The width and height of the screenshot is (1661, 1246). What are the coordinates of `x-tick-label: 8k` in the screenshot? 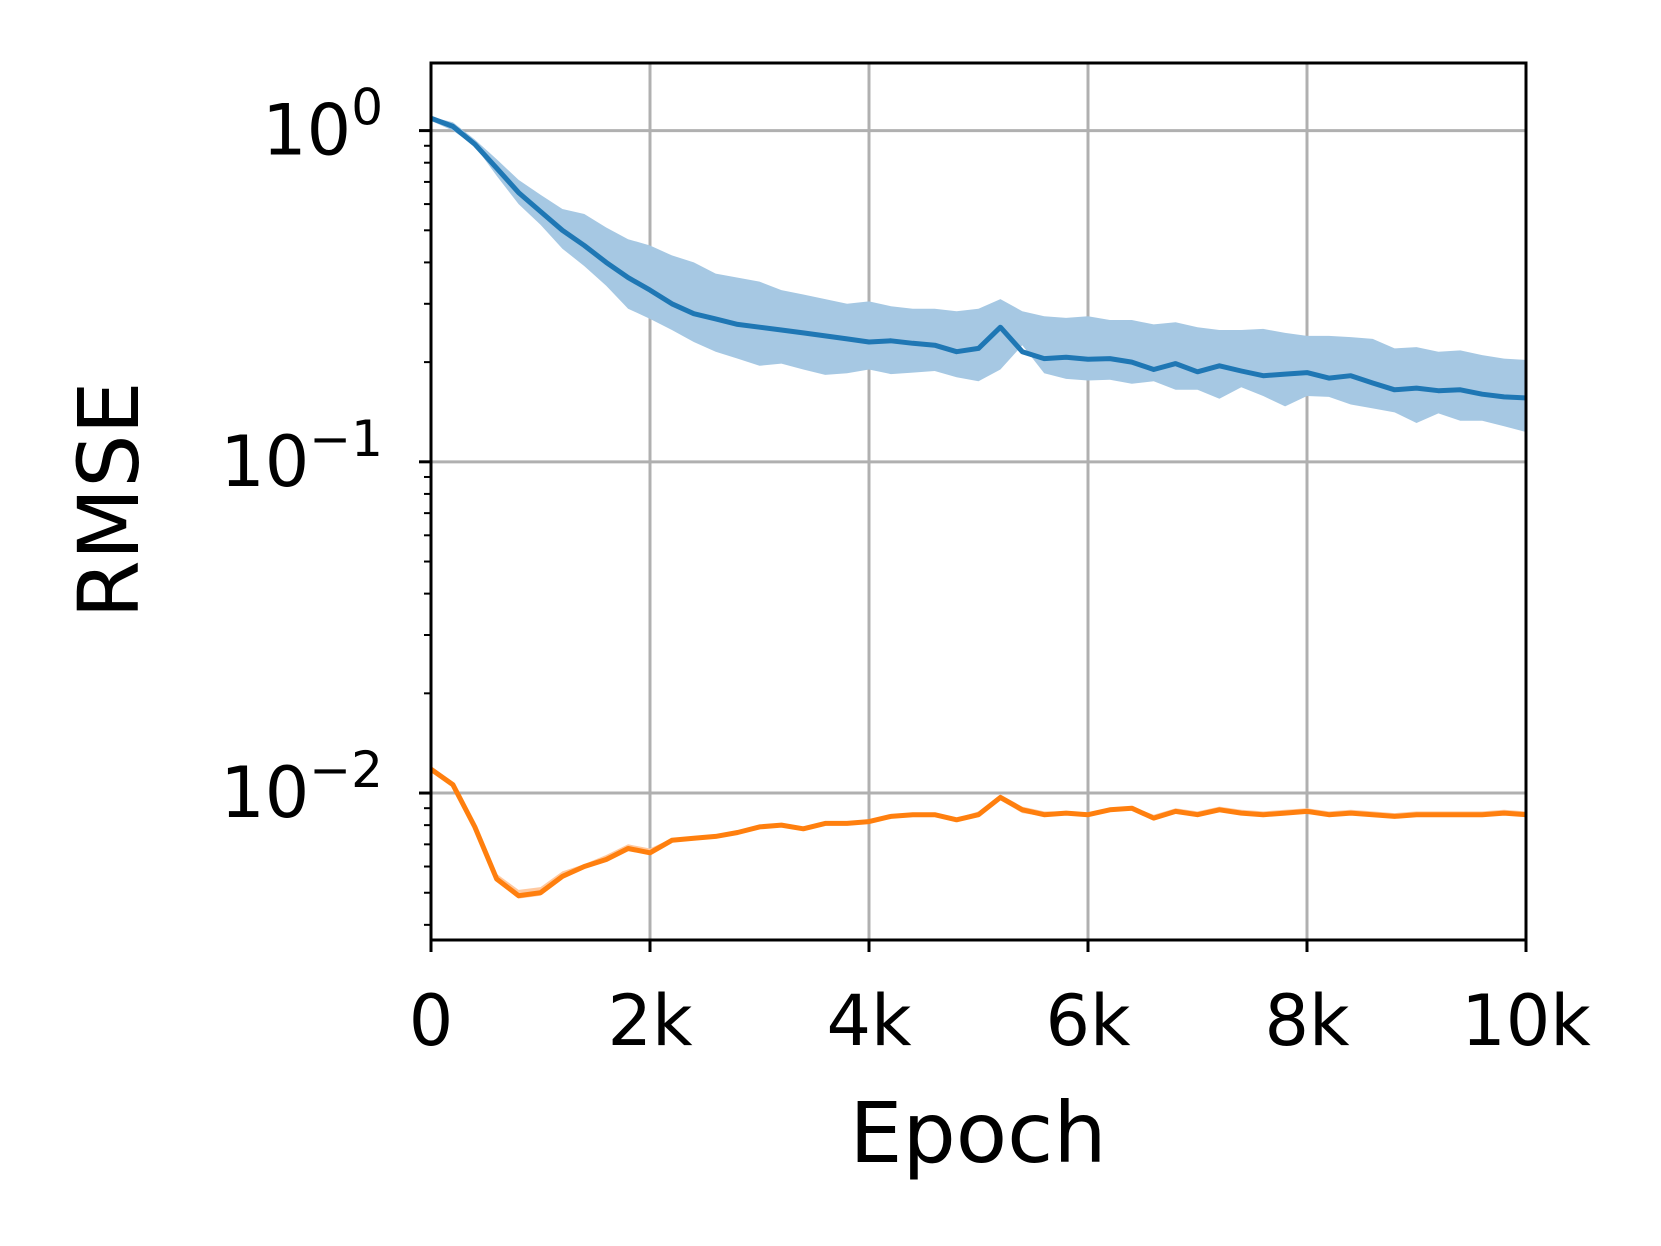 It's located at (1307, 1021).